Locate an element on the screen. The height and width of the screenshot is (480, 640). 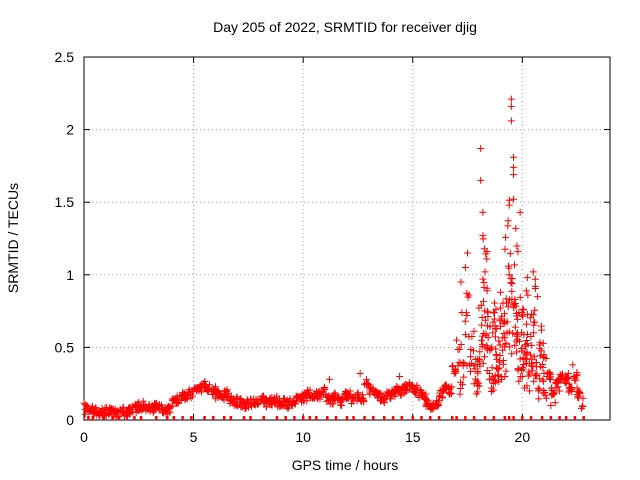
y-tick-label: 0 is located at coordinates (70, 420).